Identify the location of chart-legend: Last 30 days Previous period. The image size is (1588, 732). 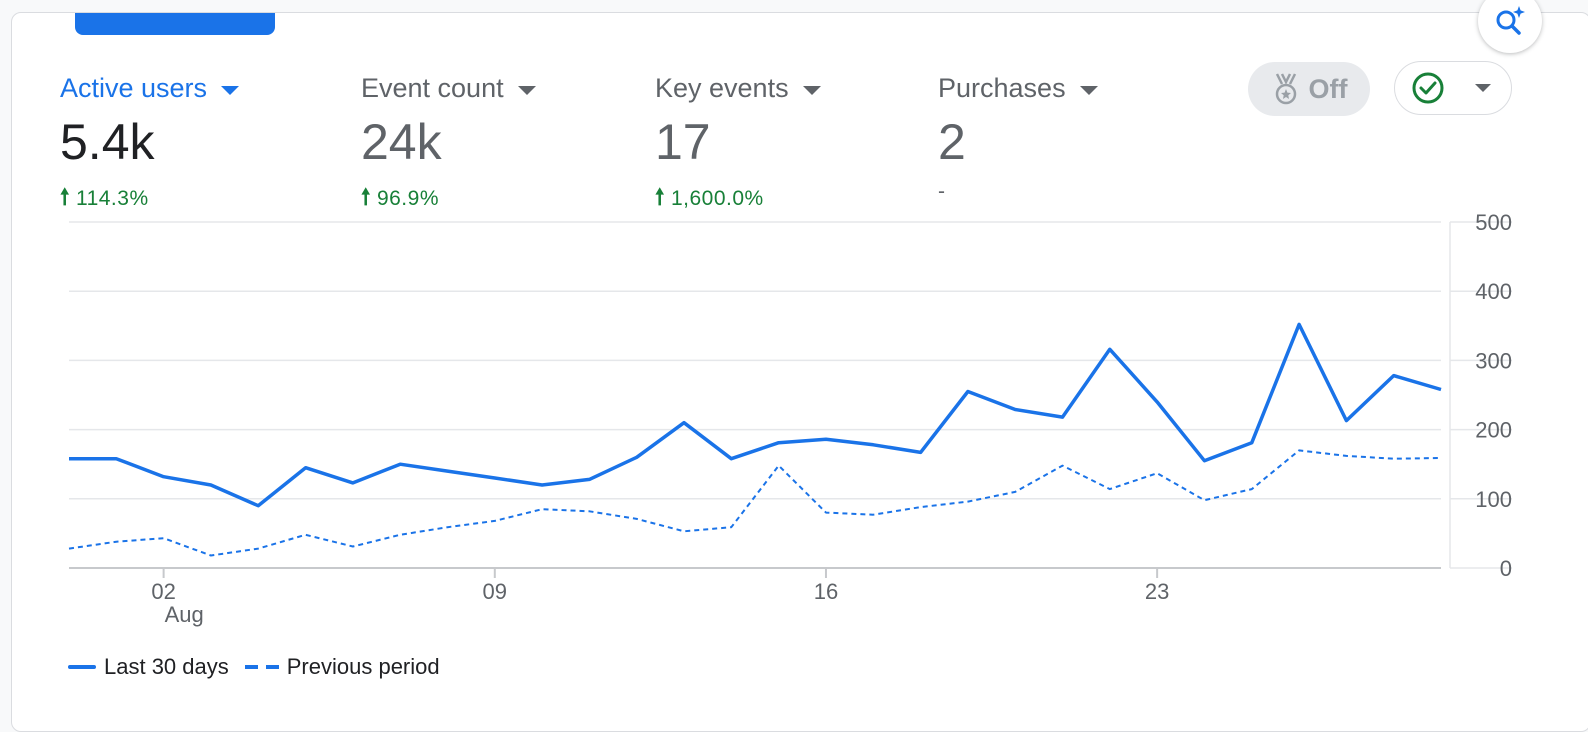
(262, 667).